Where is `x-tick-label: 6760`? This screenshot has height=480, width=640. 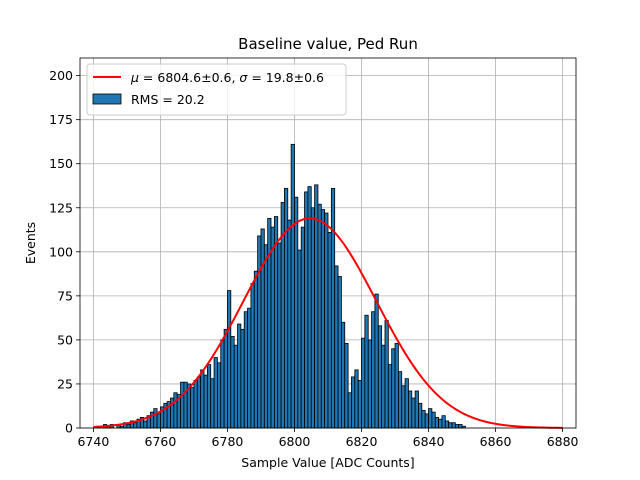 x-tick-label: 6760 is located at coordinates (161, 441).